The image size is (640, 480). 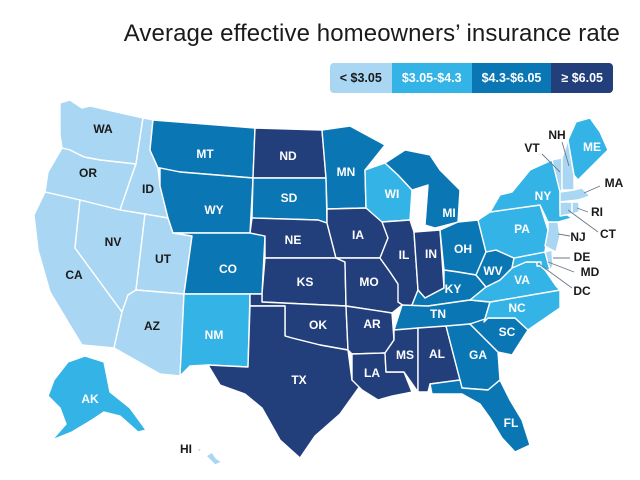 What do you see at coordinates (582, 210) in the screenshot?
I see `leader-ri` at bounding box center [582, 210].